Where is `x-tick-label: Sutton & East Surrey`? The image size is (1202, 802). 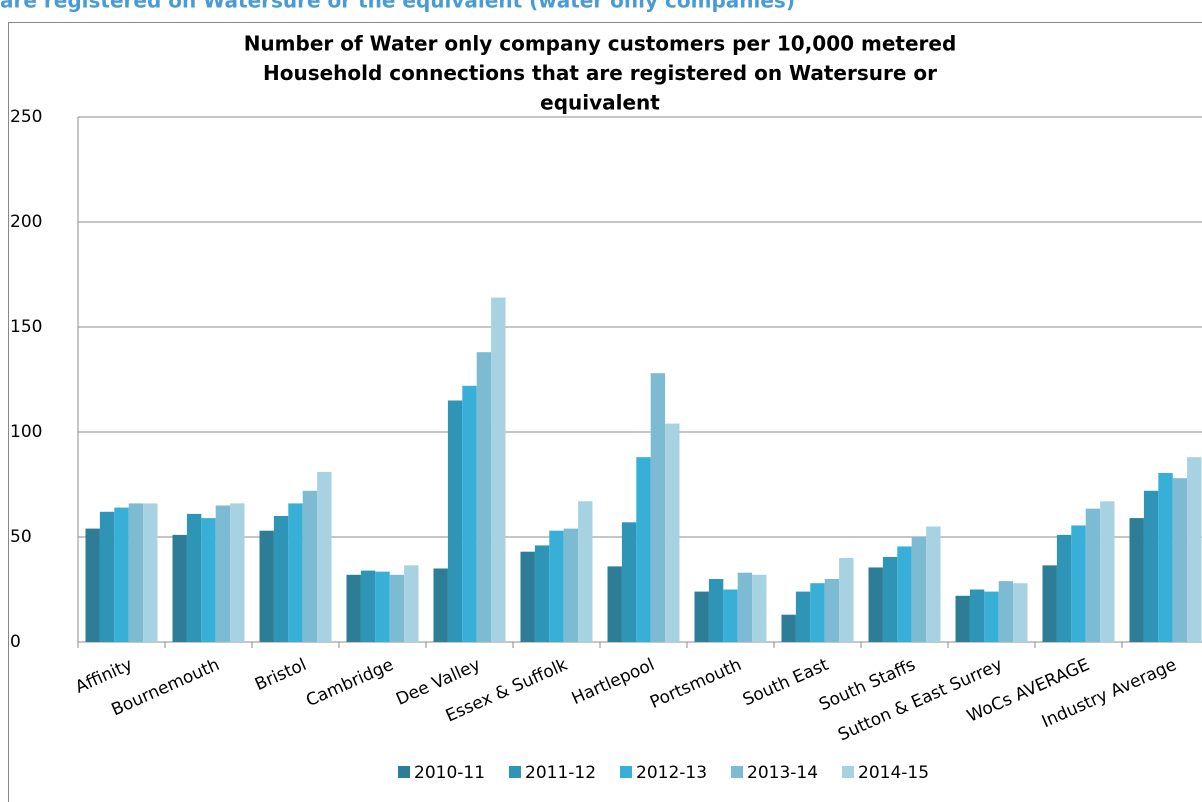
x-tick-label: Sutton & East Surrey is located at coordinates (920, 700).